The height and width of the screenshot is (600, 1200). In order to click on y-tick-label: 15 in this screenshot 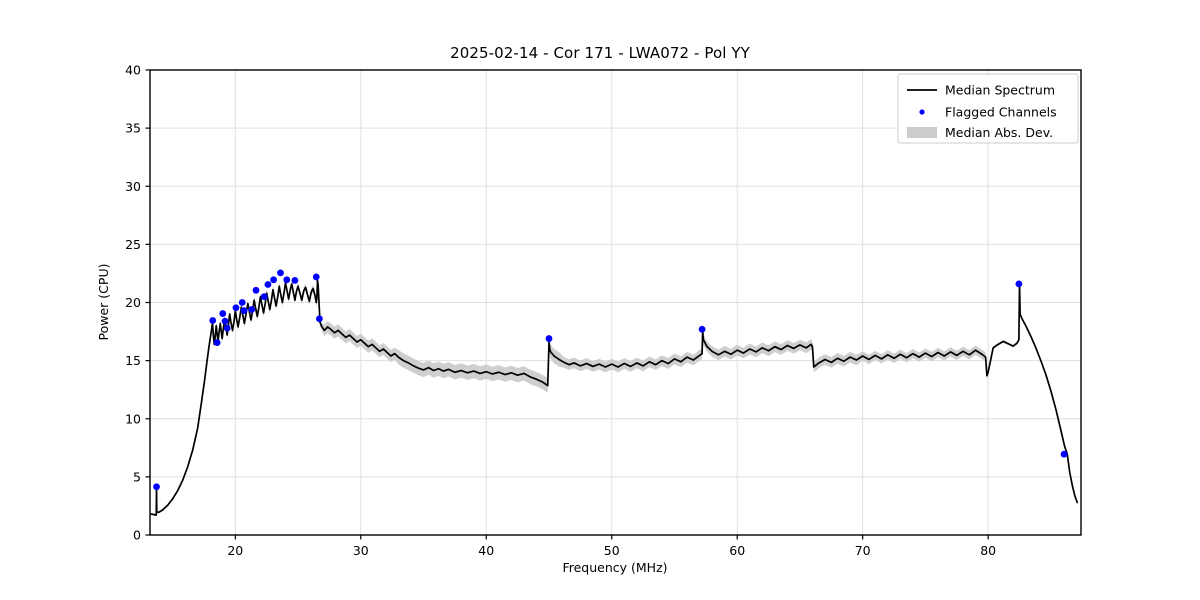, I will do `click(133, 360)`.